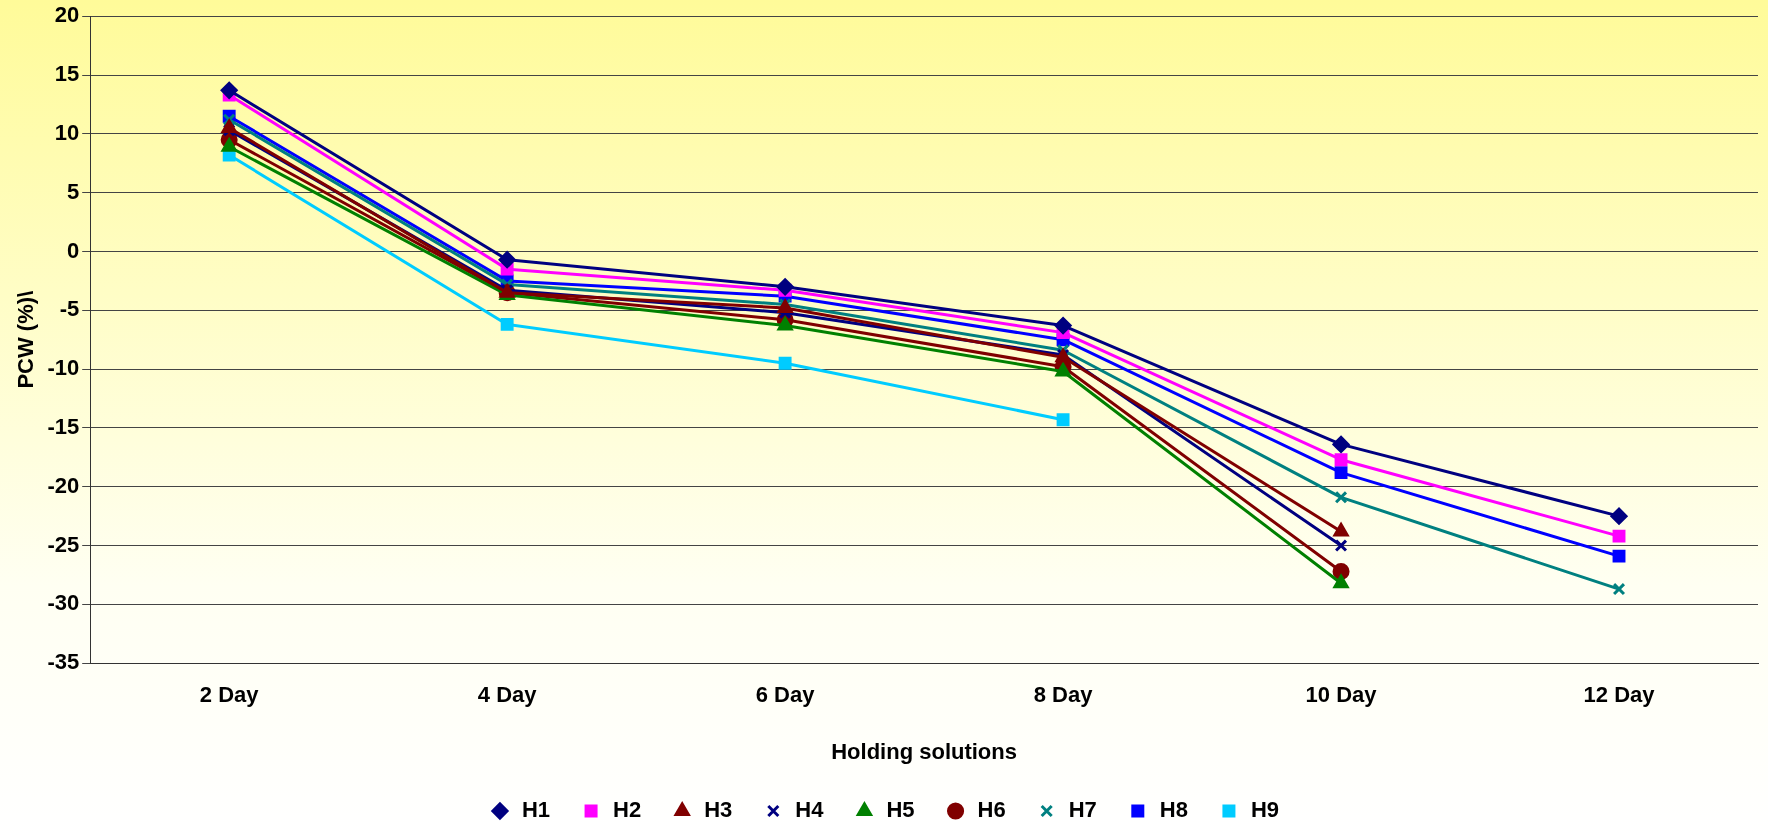  What do you see at coordinates (1619, 695) in the screenshot?
I see `x-tick-label: 12 Day` at bounding box center [1619, 695].